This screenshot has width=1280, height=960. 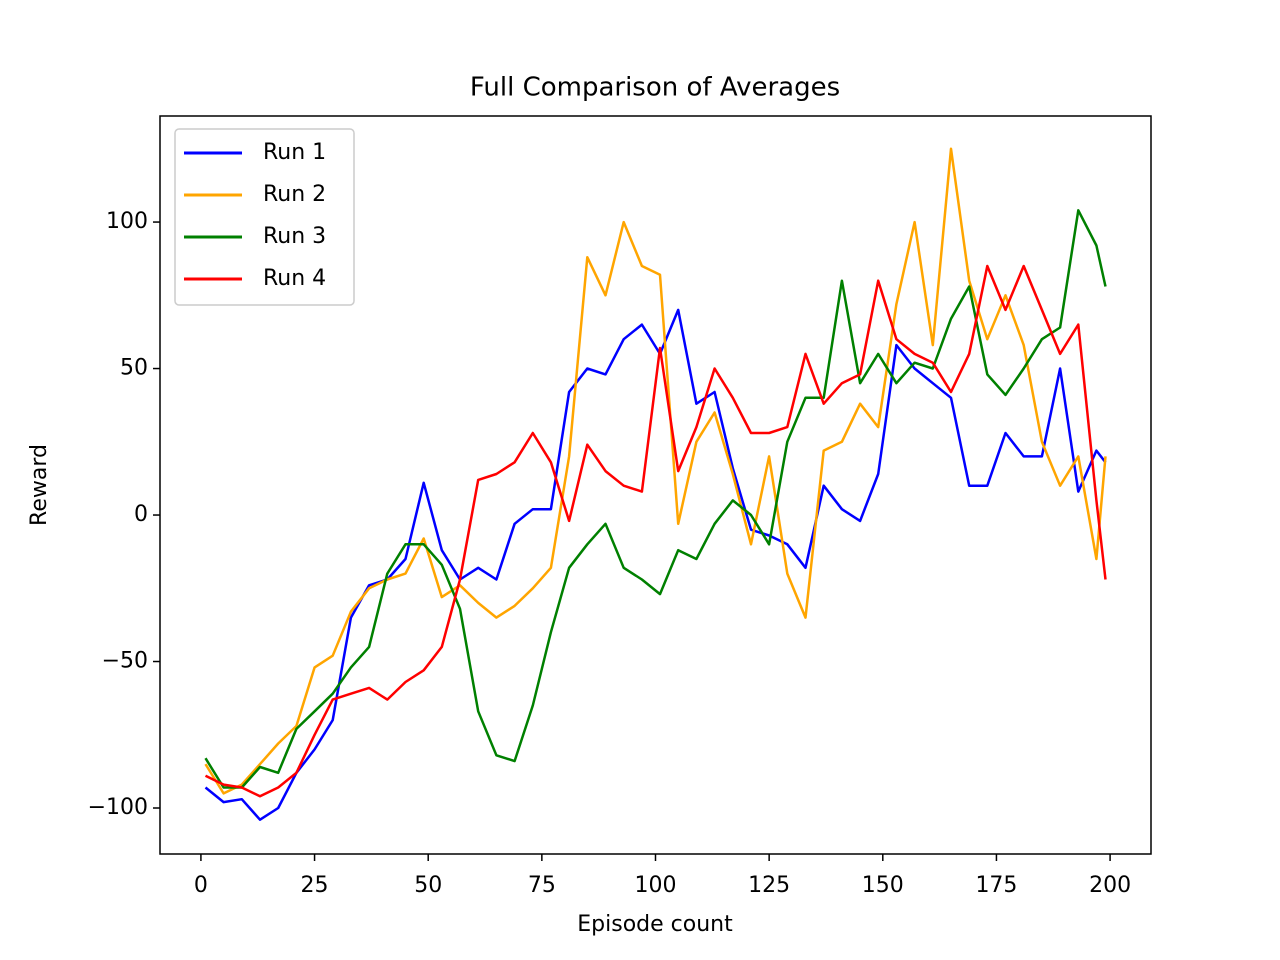 I want to click on x-tick-label: 50, so click(x=428, y=885).